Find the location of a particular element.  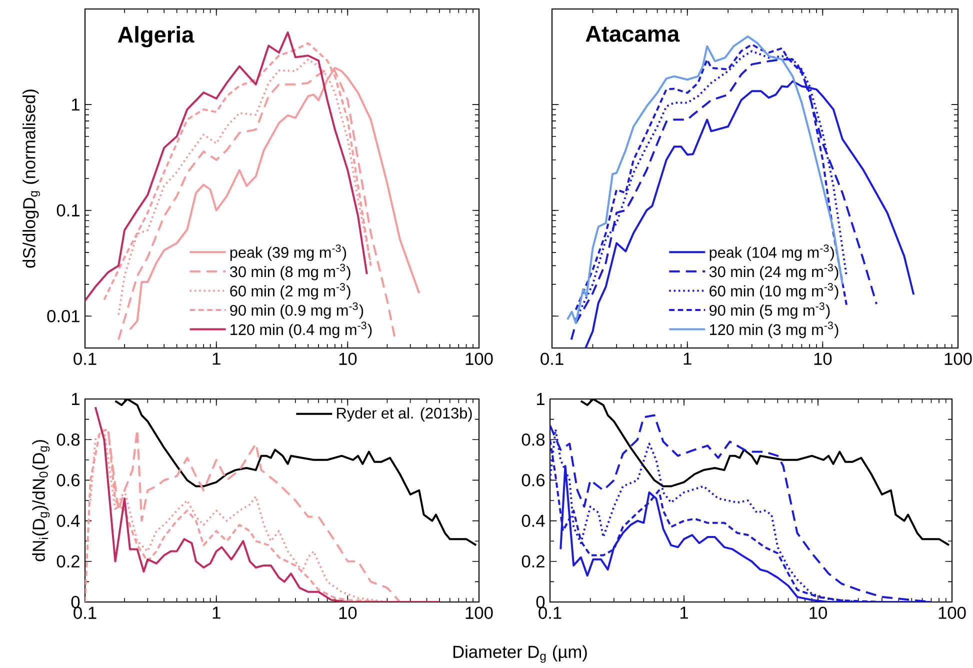

y-tick-label: 0.1 is located at coordinates (68, 210).